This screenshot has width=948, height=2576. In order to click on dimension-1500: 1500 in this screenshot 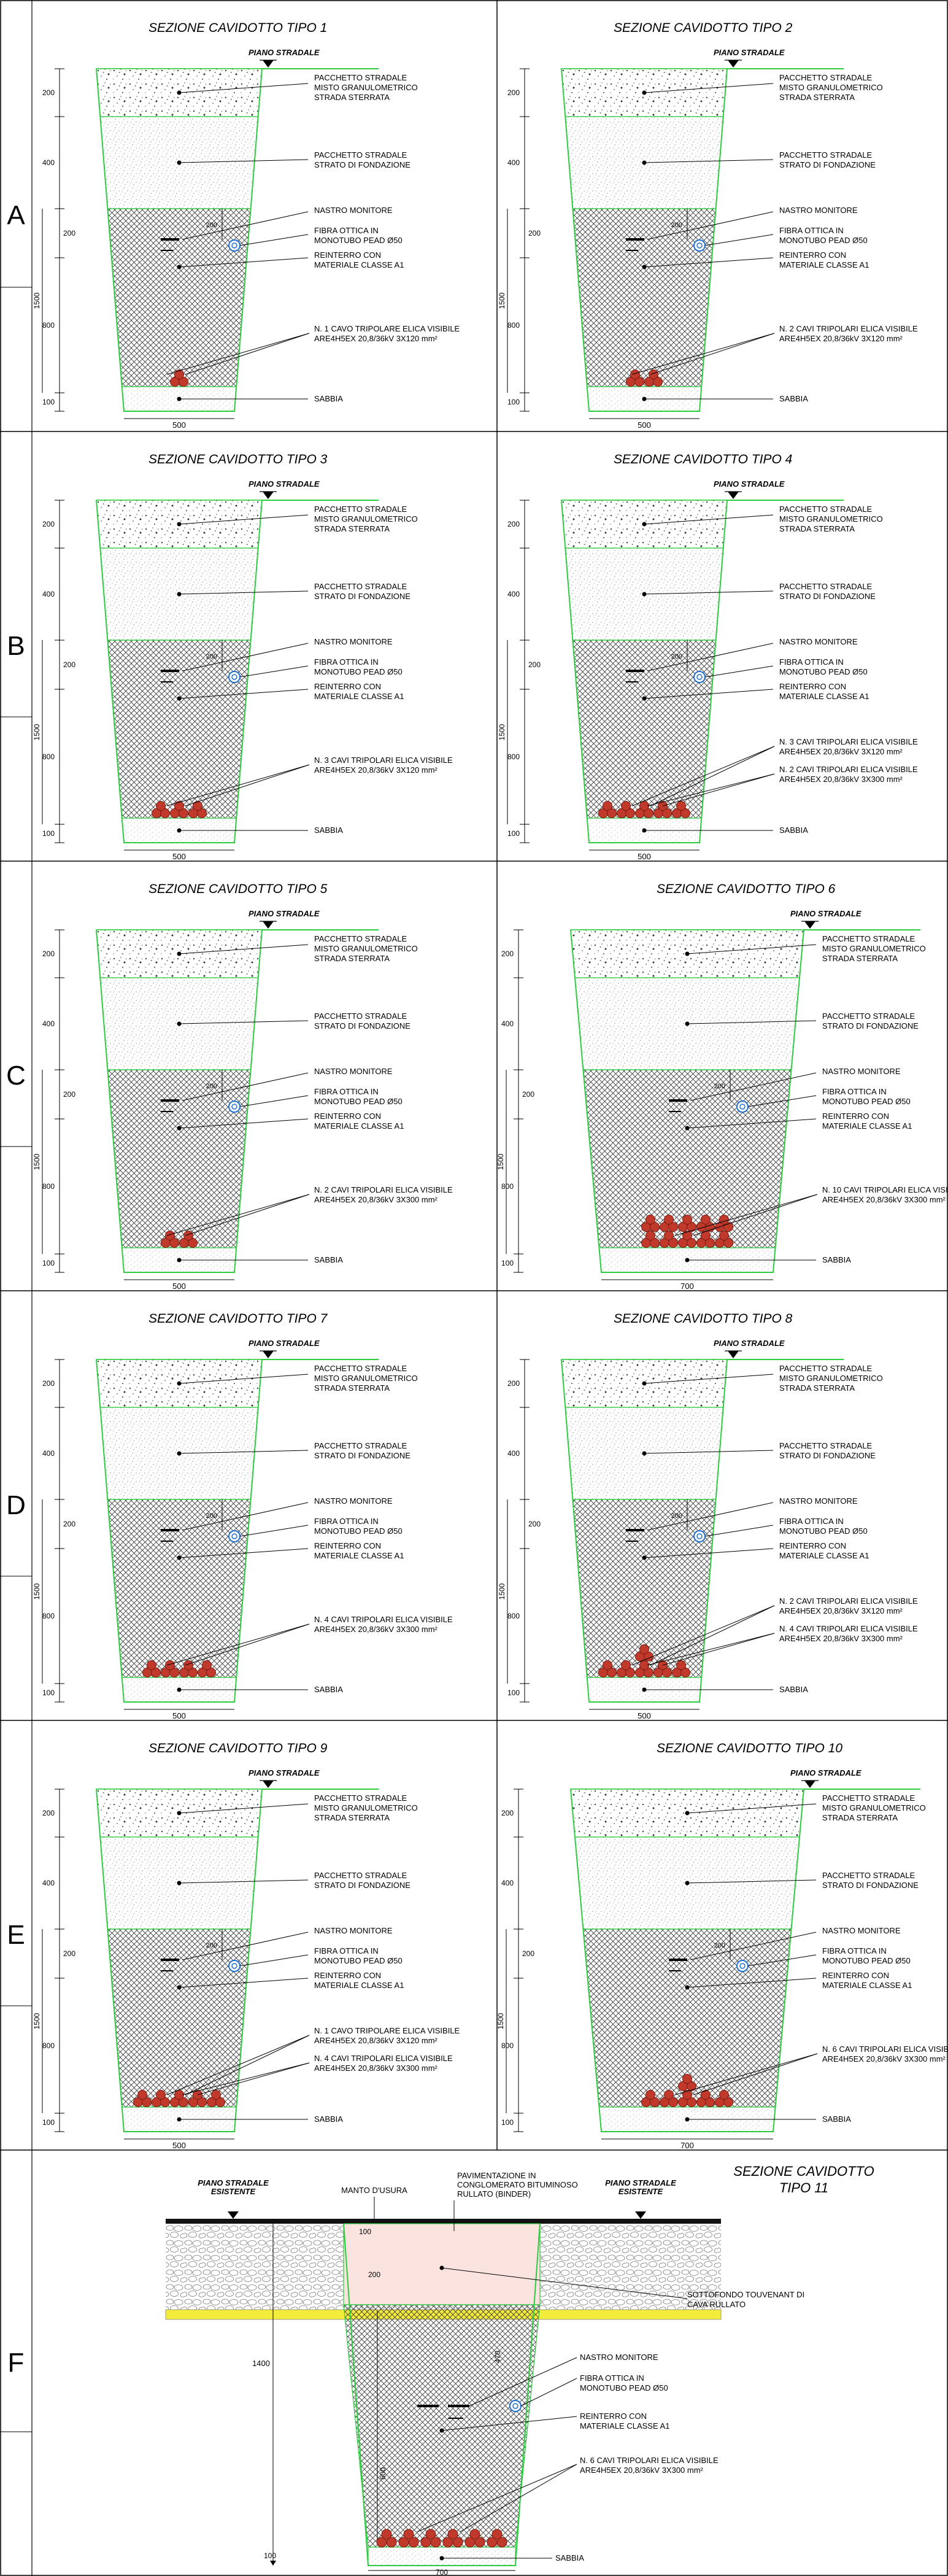, I will do `click(37, 2021)`.